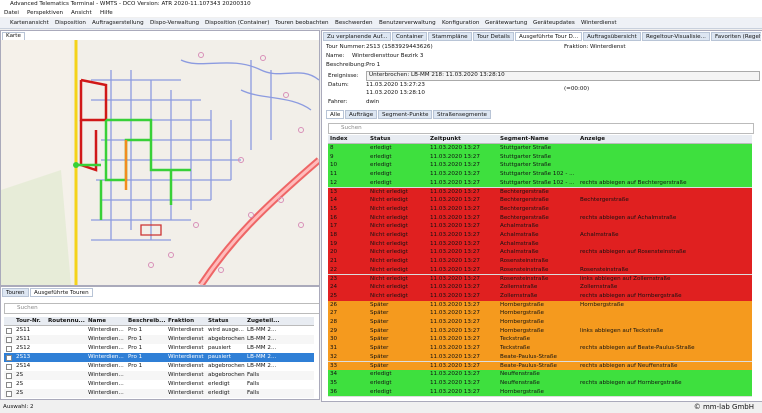  I want to click on toolbar-button: Auftragserstellung, so click(118, 23).